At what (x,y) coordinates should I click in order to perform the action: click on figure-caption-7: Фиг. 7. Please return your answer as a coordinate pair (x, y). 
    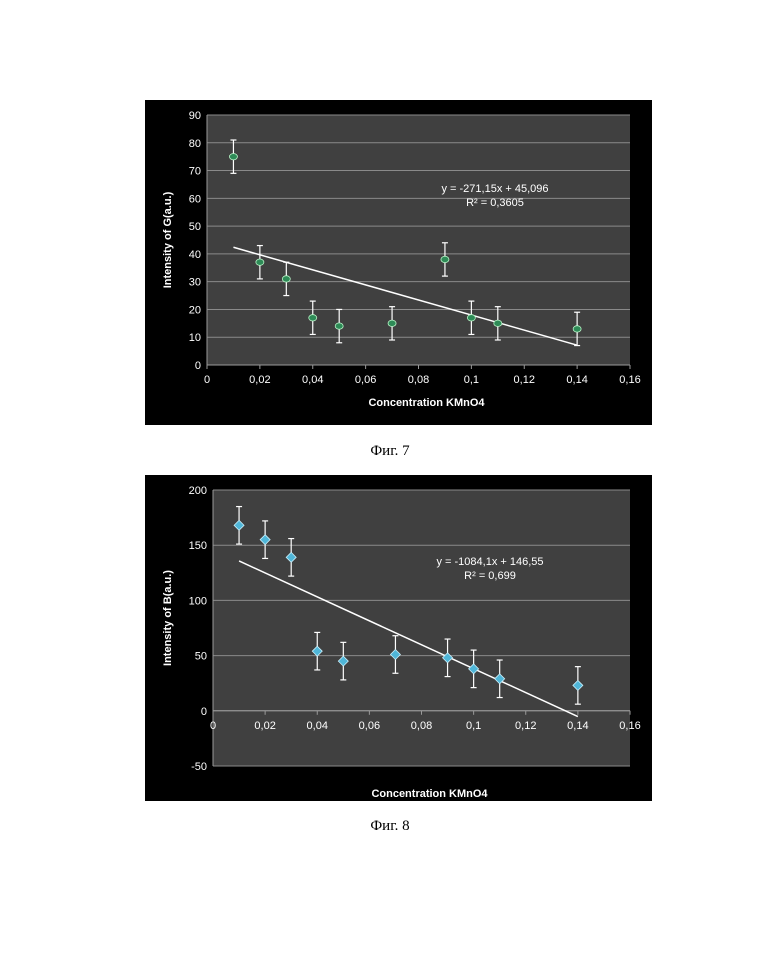
    Looking at the image, I should click on (390, 451).